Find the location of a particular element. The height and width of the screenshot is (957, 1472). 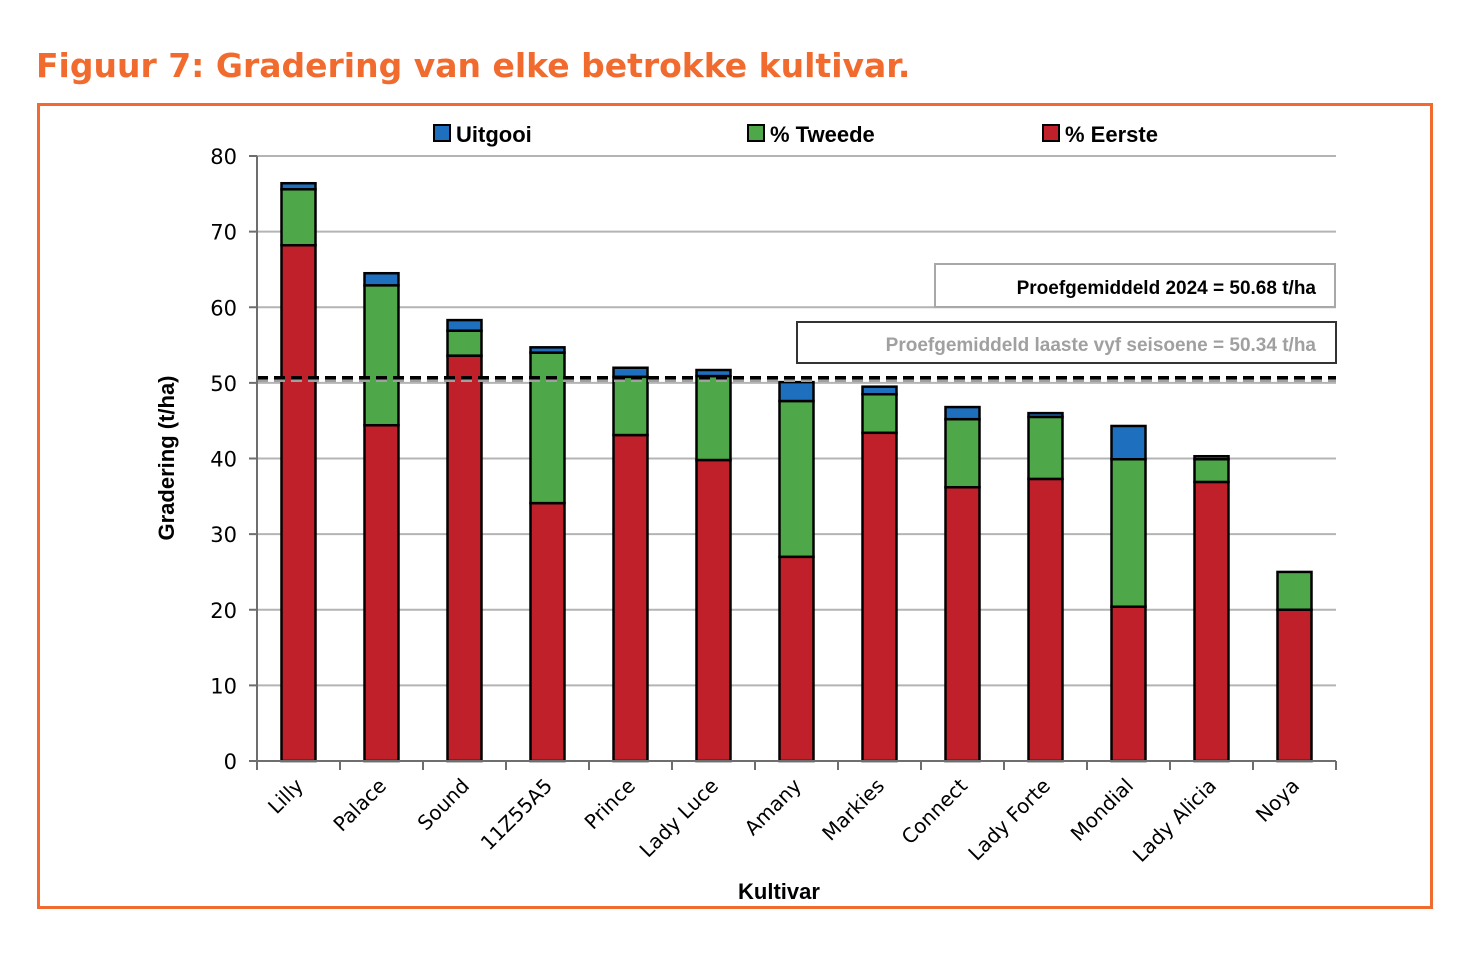

x-tick-label: Lady Alicia is located at coordinates (1174, 820).